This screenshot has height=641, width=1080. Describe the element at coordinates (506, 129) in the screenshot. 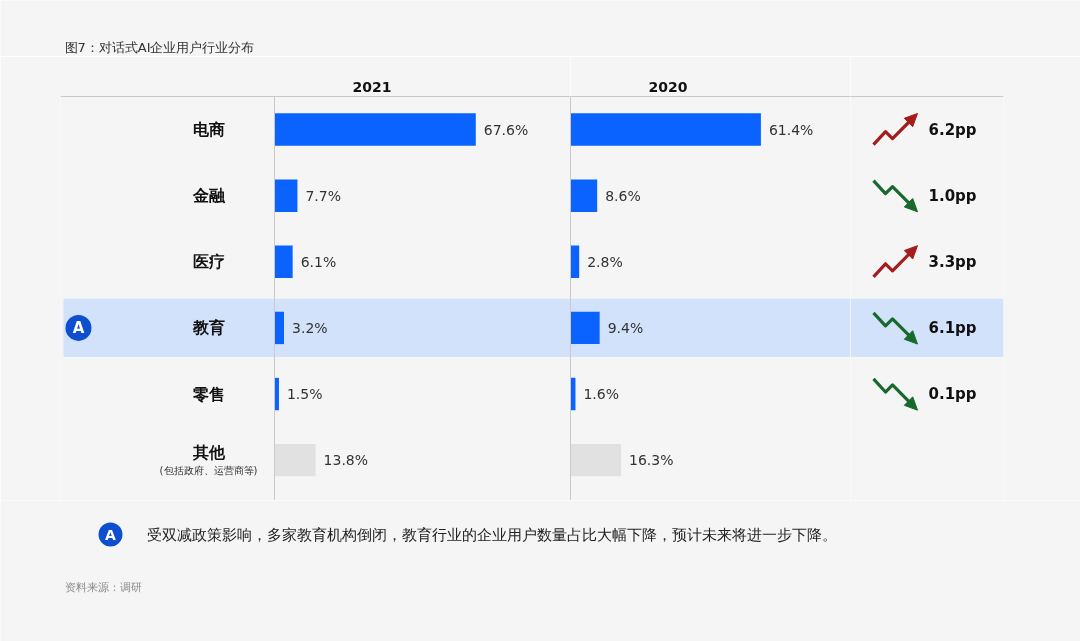

I see `data-label: 67.6%` at that location.